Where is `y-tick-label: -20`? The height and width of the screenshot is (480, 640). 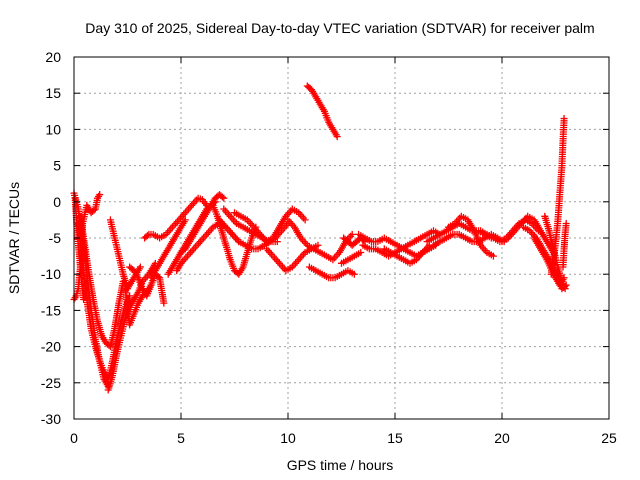
y-tick-label: -20 is located at coordinates (51, 347).